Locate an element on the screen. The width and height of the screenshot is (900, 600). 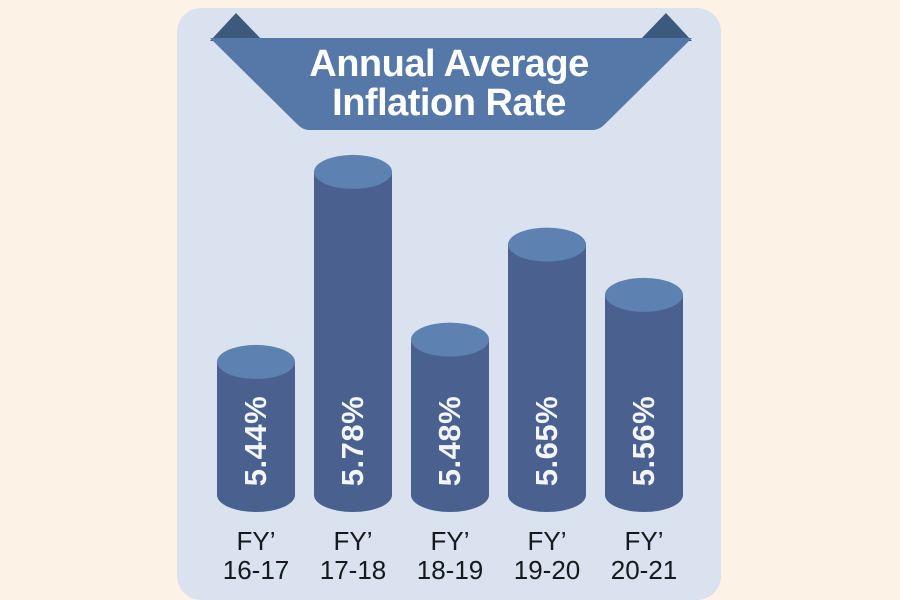
bar-category-label: FY’ 18-19 is located at coordinates (450, 556).